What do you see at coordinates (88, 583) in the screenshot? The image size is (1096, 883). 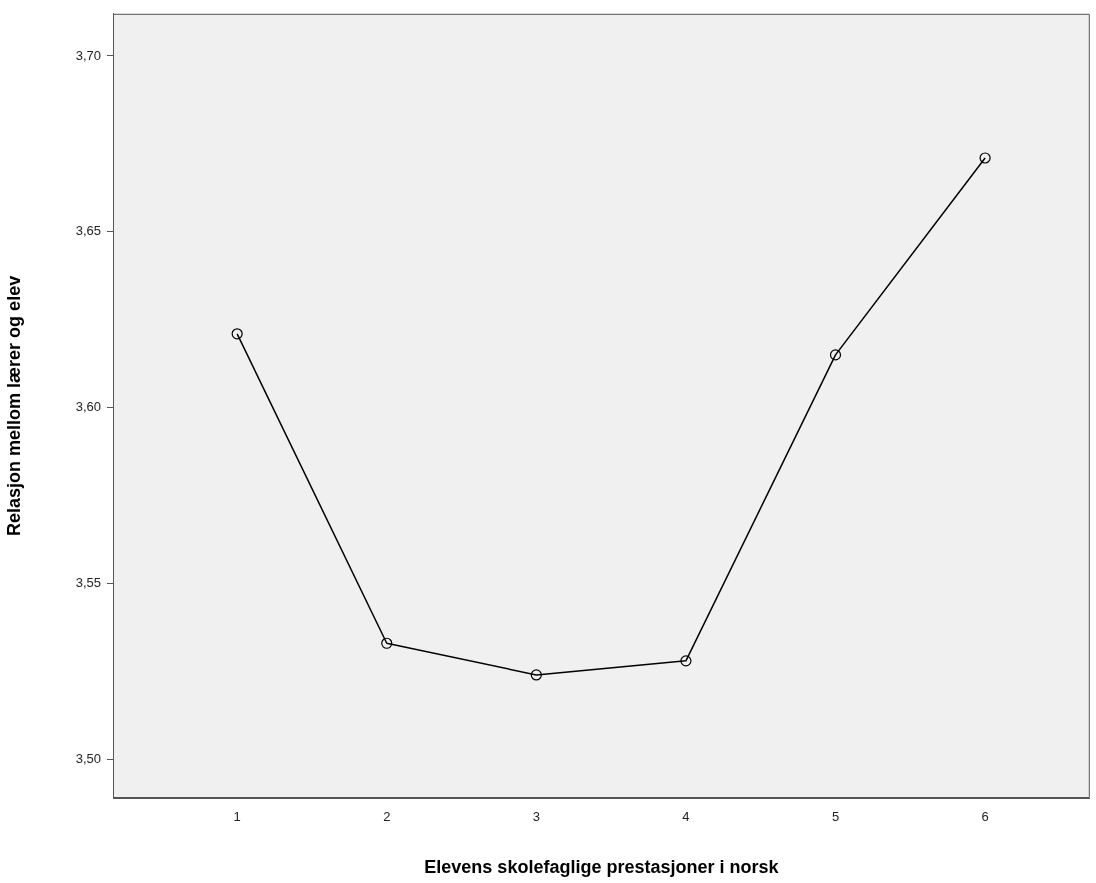 I see `y-tick-label: 3,55` at bounding box center [88, 583].